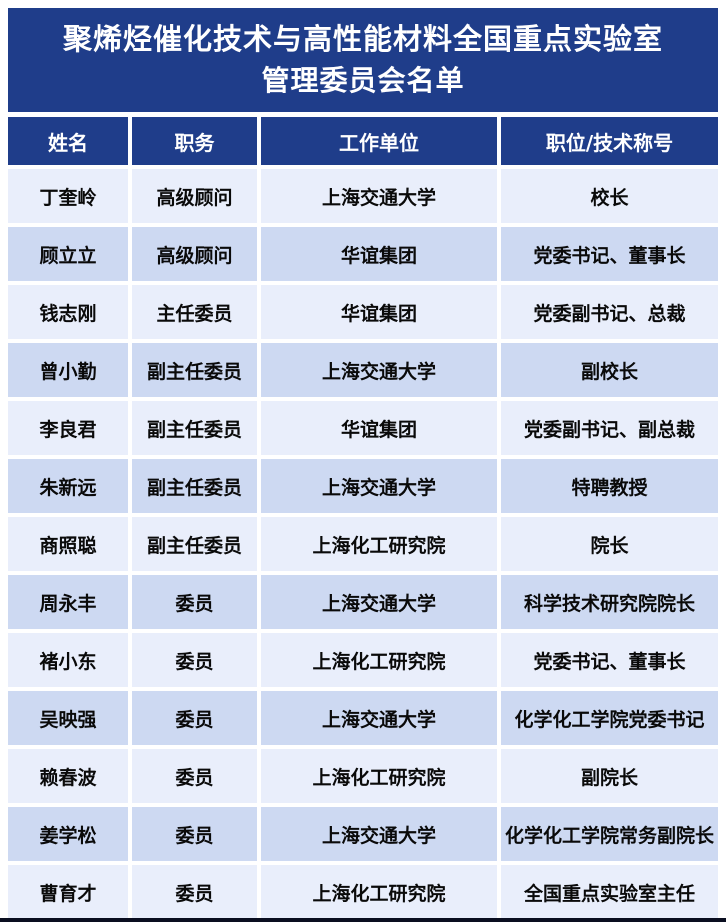  What do you see at coordinates (68, 834) in the screenshot?
I see `table-row-12-cell-name: 姜学松` at bounding box center [68, 834].